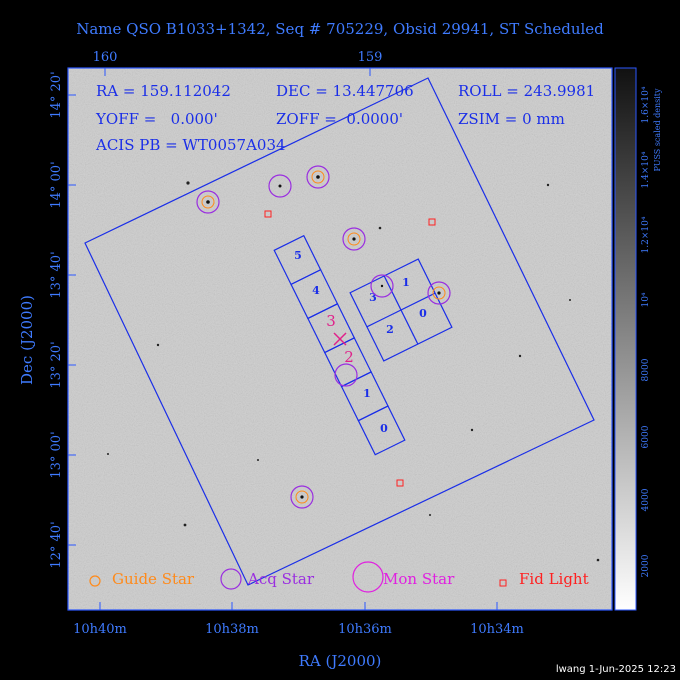 This screenshot has height=680, width=680. I want to click on bottom-tick-label: 10h36m, so click(365, 629).